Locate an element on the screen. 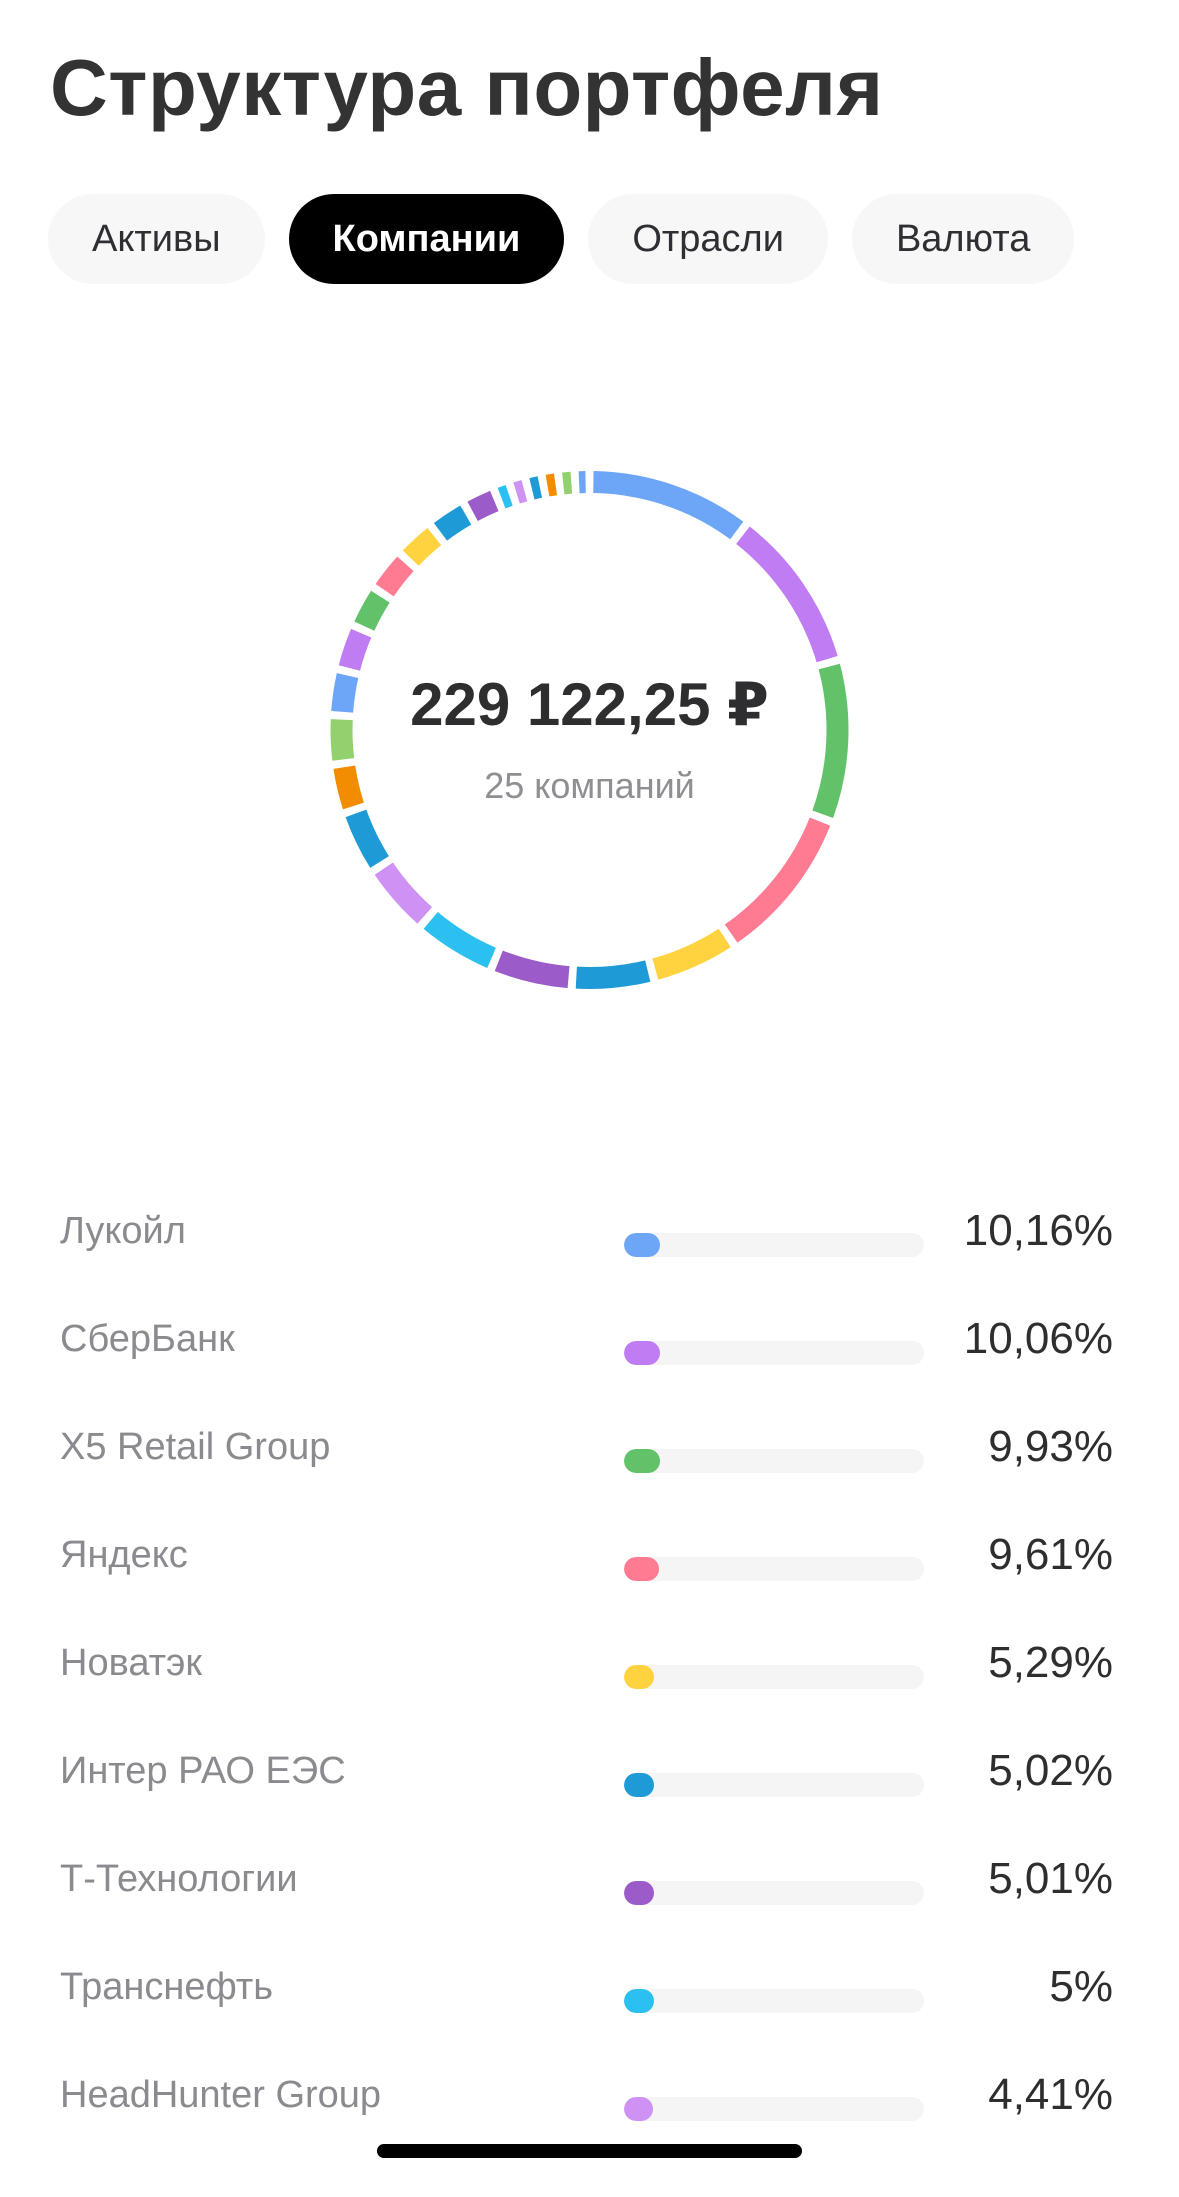  tab-assets: Активы is located at coordinates (156, 239).